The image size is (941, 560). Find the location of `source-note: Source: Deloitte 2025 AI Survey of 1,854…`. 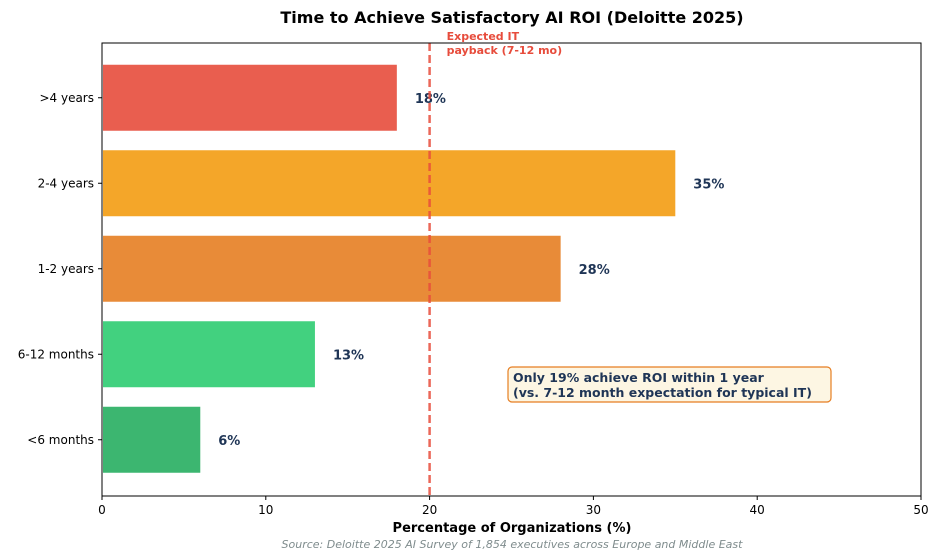

source-note: Source: Deloitte 2025 AI Survey of 1,854… is located at coordinates (513, 544).